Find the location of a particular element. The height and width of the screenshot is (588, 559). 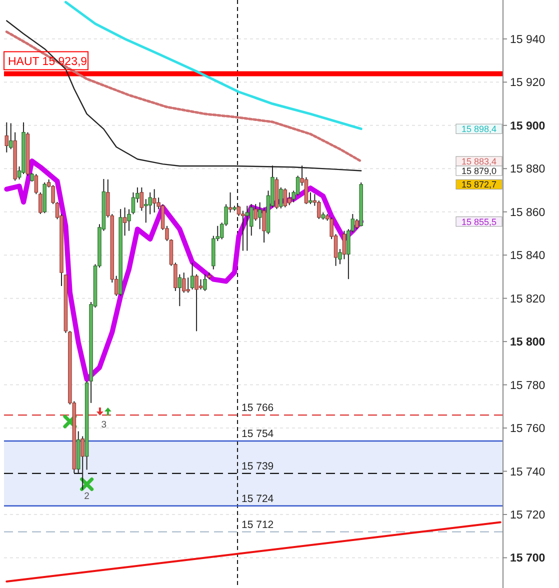

annotation: 15 883,4 is located at coordinates (479, 161).